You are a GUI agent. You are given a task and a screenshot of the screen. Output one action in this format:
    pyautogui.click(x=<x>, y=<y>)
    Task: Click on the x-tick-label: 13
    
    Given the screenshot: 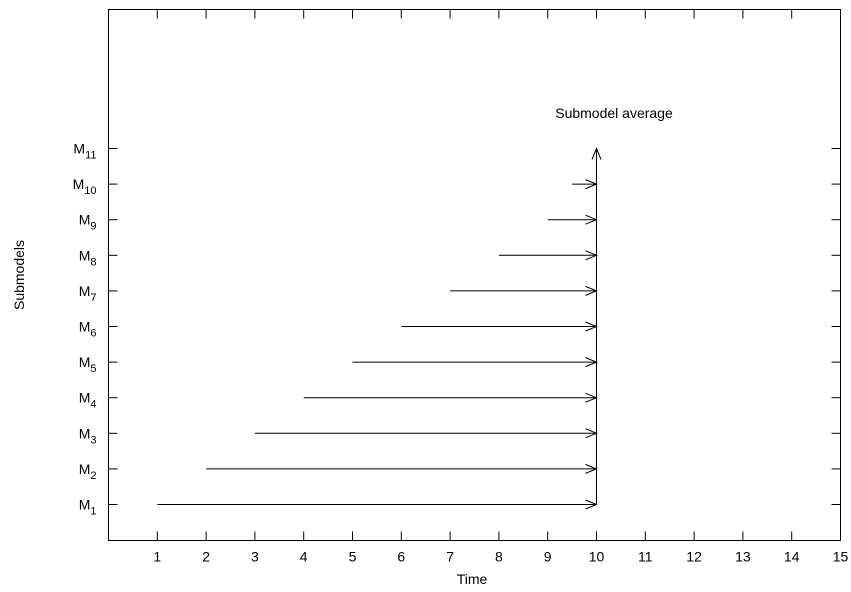 What is the action you would take?
    pyautogui.click(x=743, y=557)
    